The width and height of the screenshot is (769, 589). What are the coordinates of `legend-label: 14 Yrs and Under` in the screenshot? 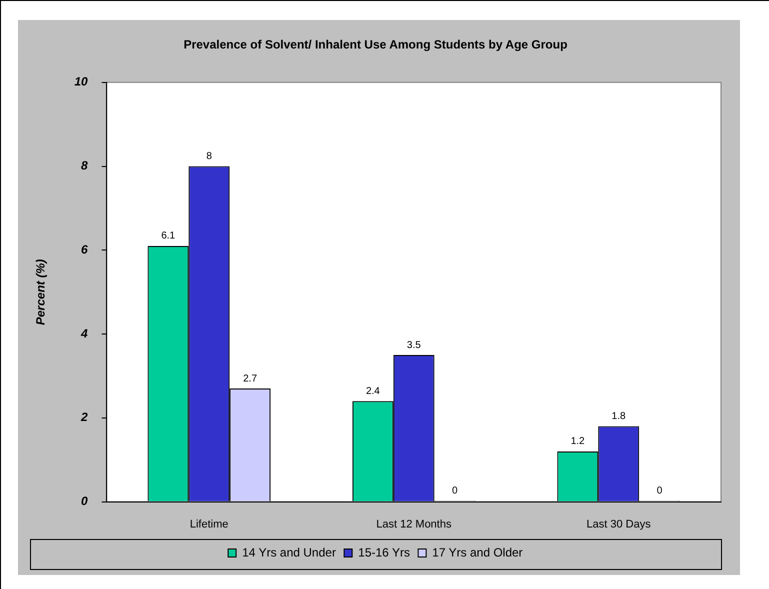 It's located at (289, 552).